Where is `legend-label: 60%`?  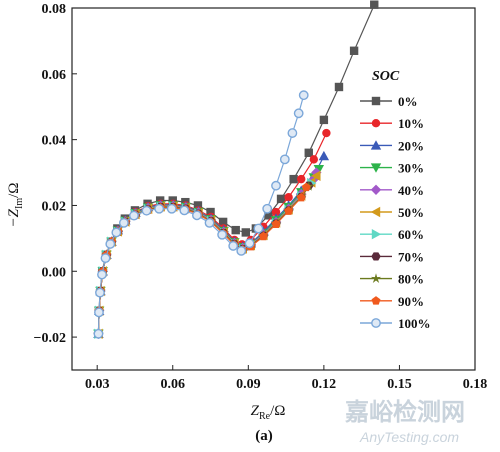 legend-label: 60% is located at coordinates (411, 234).